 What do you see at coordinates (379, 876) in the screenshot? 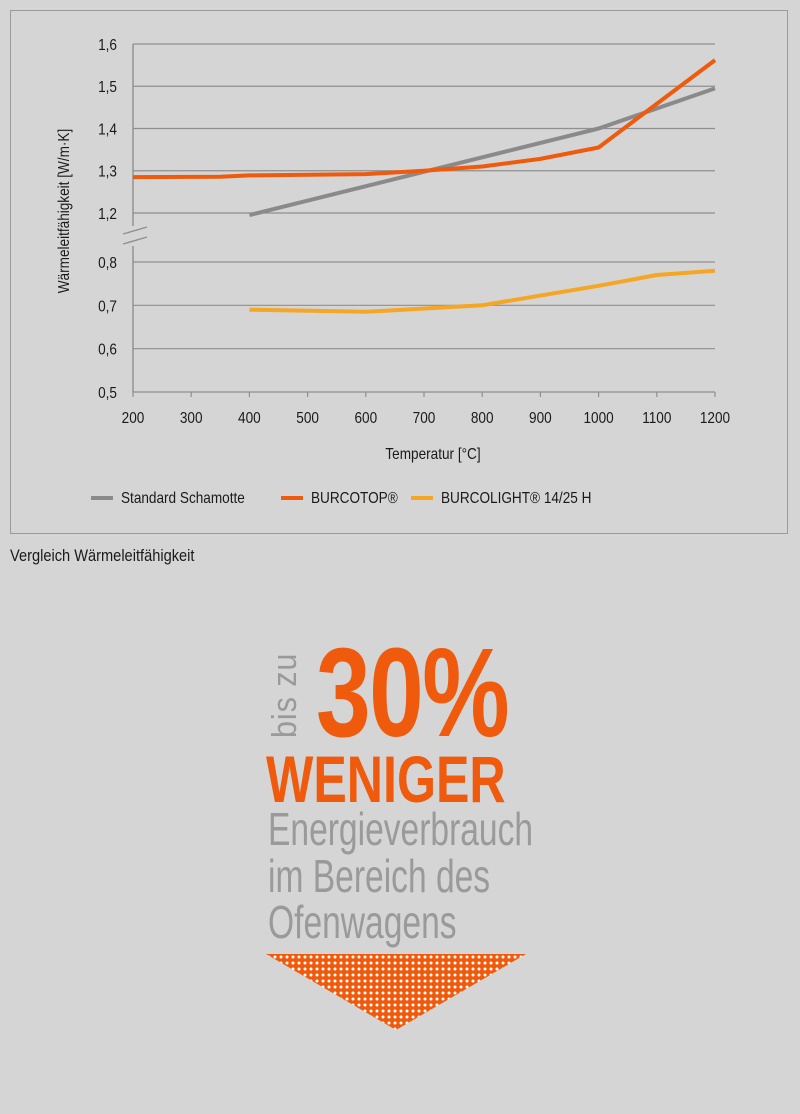
I see `description-line-2: im Bereich des` at bounding box center [379, 876].